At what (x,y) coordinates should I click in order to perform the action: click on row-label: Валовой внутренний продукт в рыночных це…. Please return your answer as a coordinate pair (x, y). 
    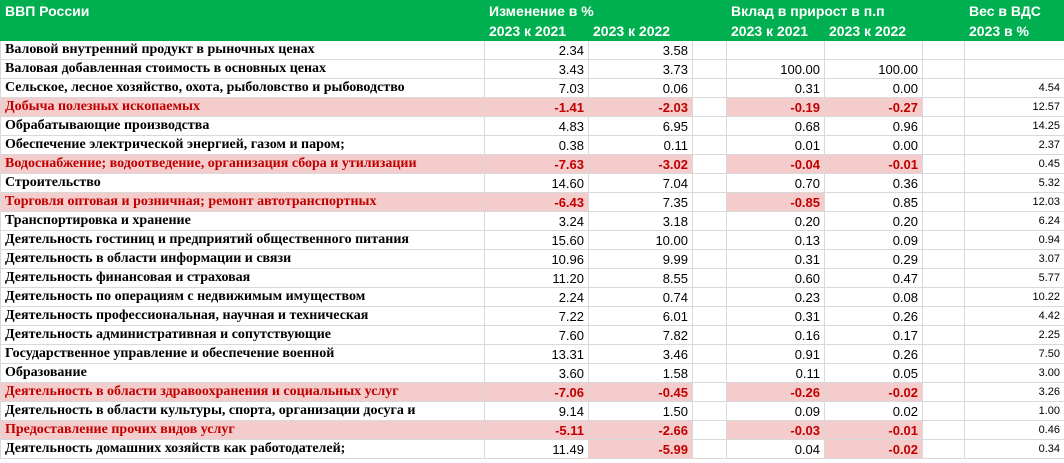
    Looking at the image, I should click on (242, 50).